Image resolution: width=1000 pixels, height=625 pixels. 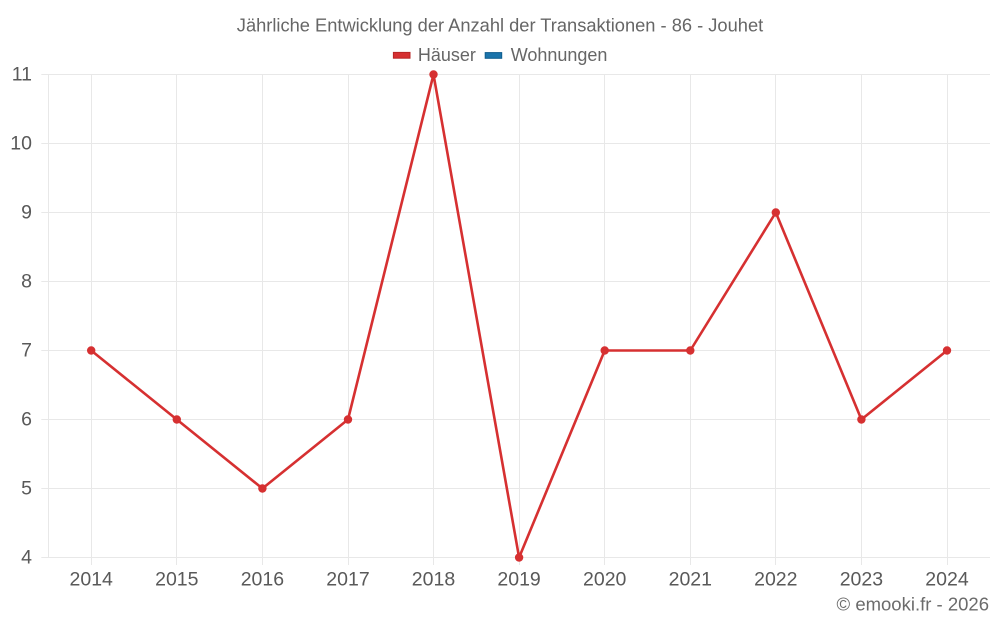 What do you see at coordinates (605, 580) in the screenshot?
I see `svg-text: 2020` at bounding box center [605, 580].